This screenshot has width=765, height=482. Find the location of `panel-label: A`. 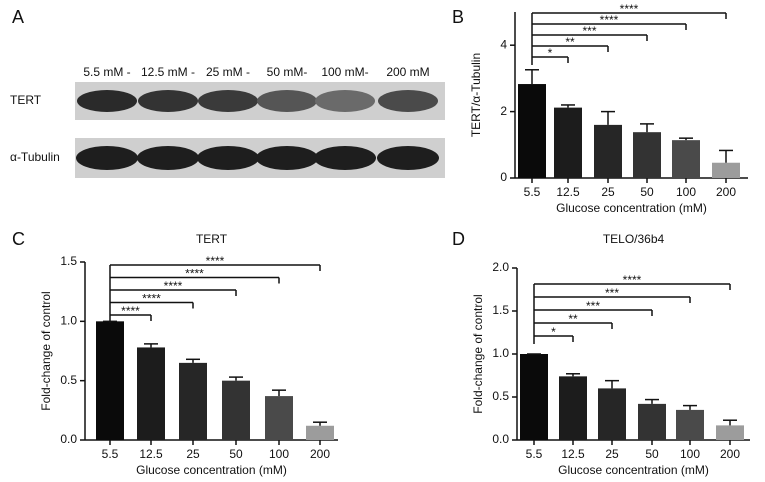

panel-label: A is located at coordinates (18, 17).